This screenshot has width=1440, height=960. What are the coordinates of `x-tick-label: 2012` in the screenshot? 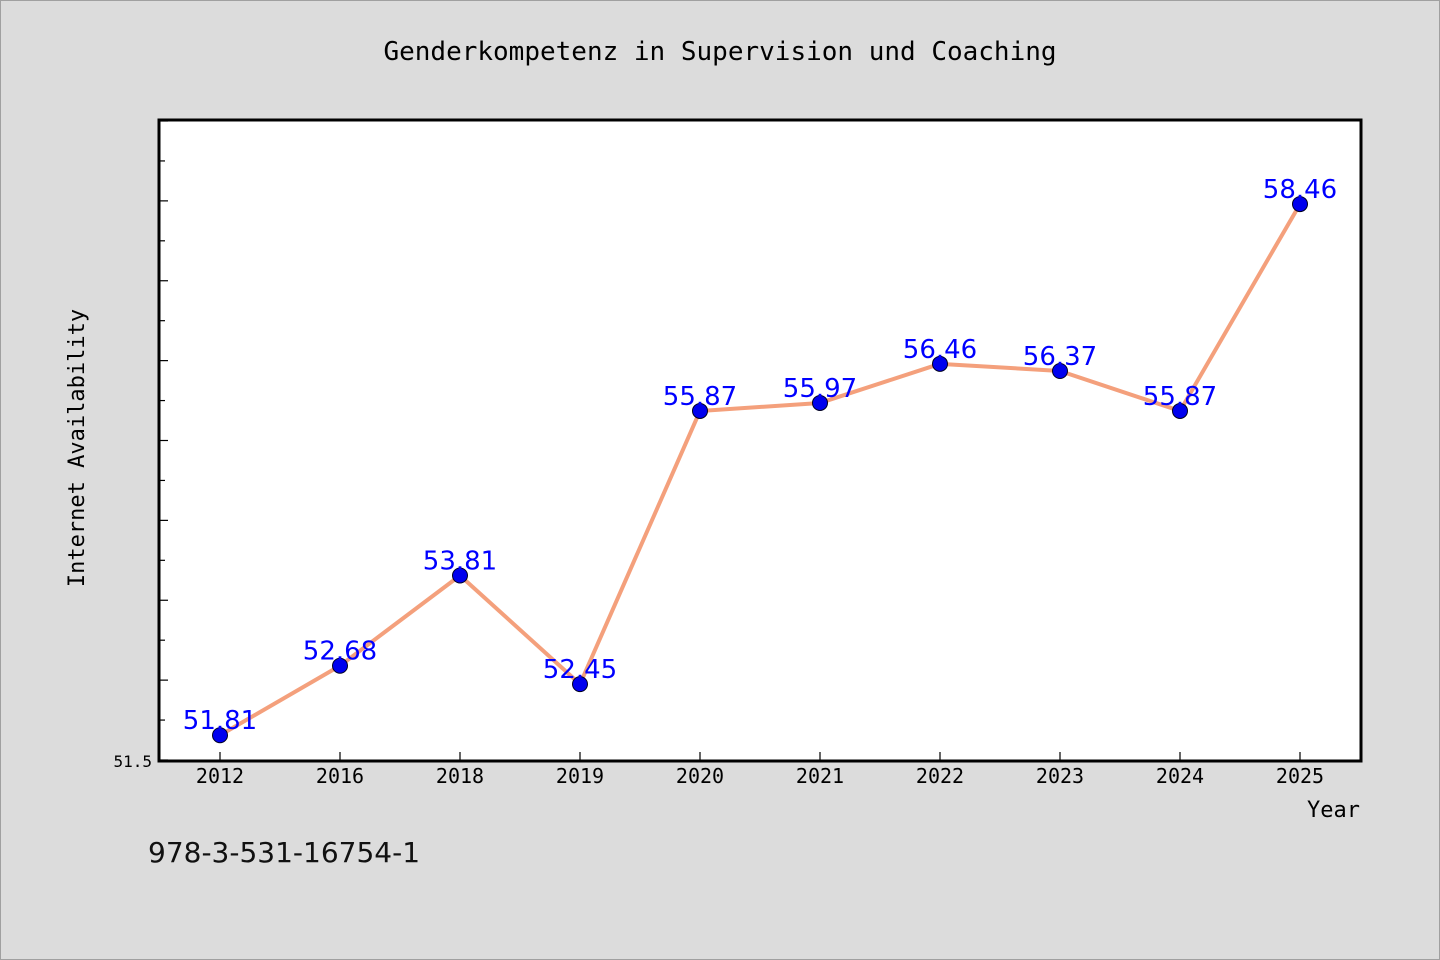 It's located at (220, 776).